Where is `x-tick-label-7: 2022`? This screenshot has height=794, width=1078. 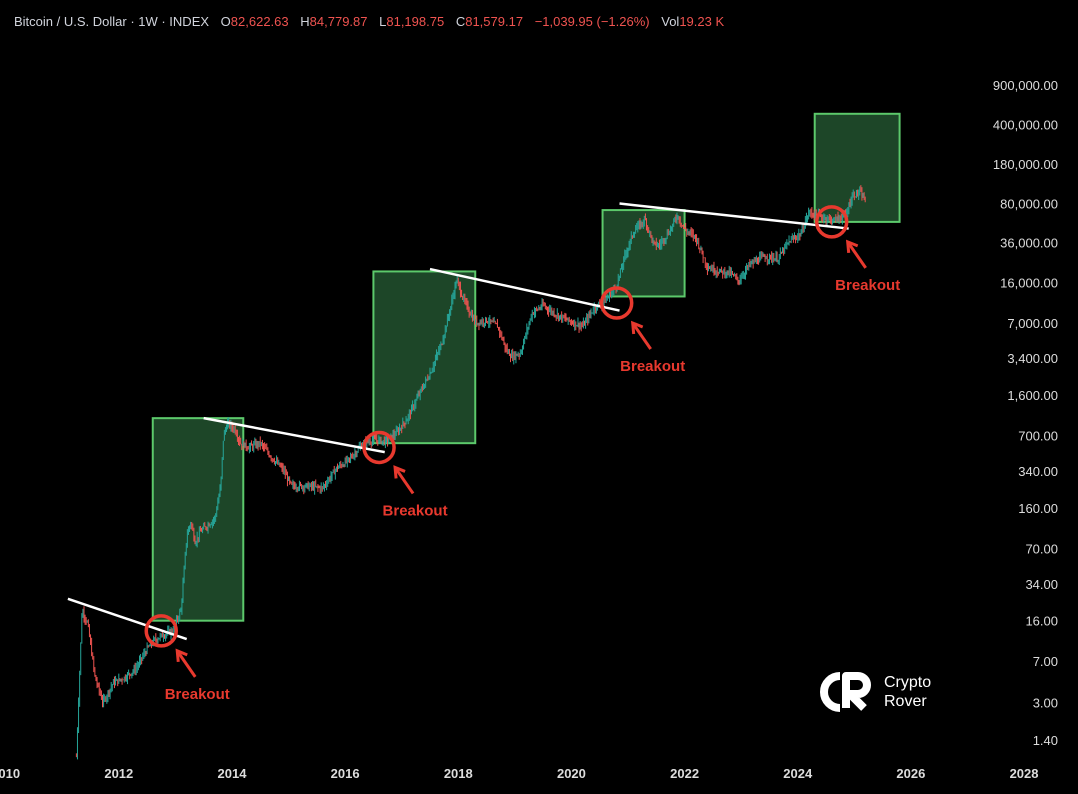
x-tick-label-7: 2022 is located at coordinates (684, 773).